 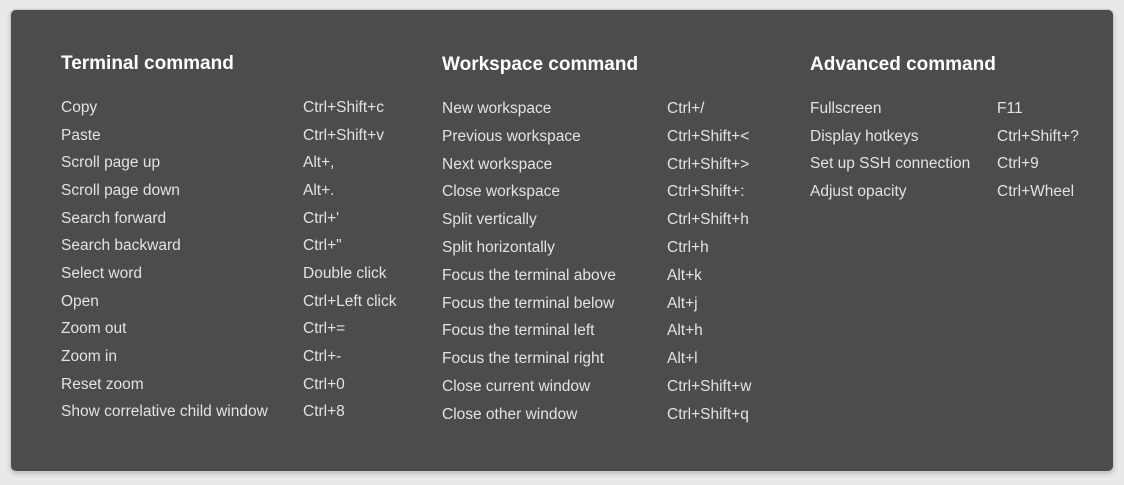 I want to click on shortcut-label: Focus the terminal left, so click(x=518, y=331).